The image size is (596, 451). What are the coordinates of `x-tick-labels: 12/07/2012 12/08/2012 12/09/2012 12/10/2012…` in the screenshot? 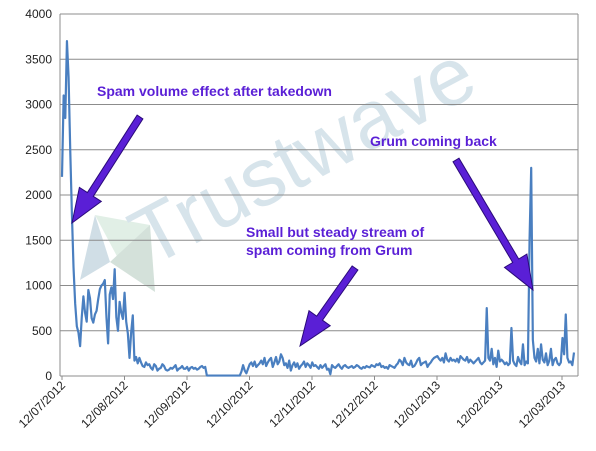 It's located at (292, 404).